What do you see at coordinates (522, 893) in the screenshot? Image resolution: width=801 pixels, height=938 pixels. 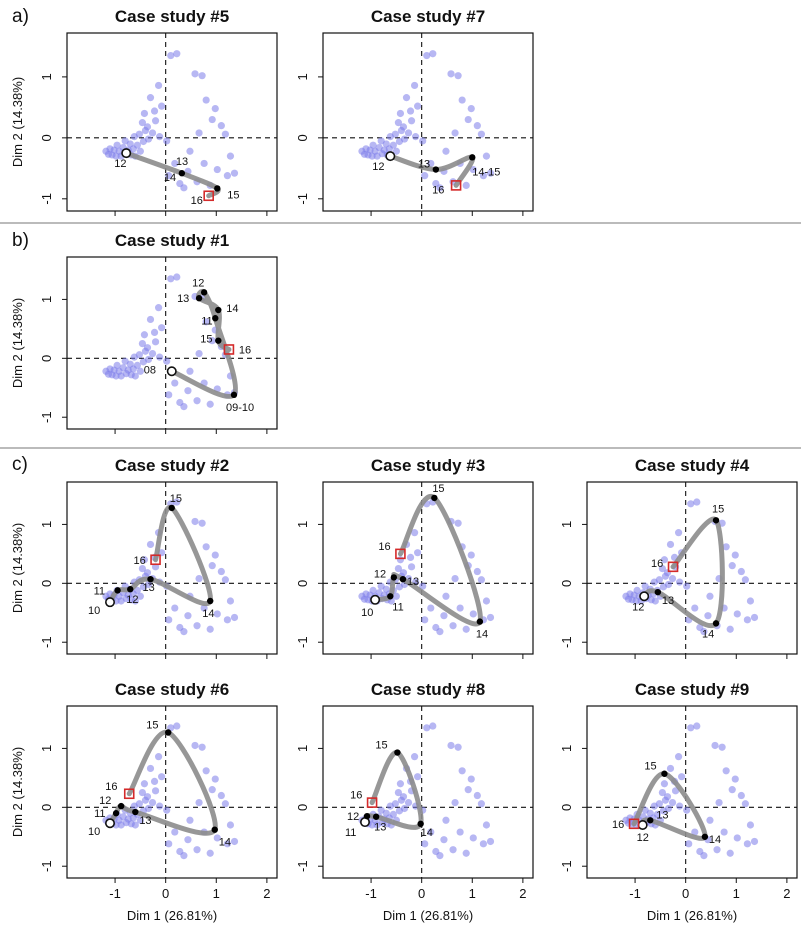 I see `x-tick-label: 2` at bounding box center [522, 893].